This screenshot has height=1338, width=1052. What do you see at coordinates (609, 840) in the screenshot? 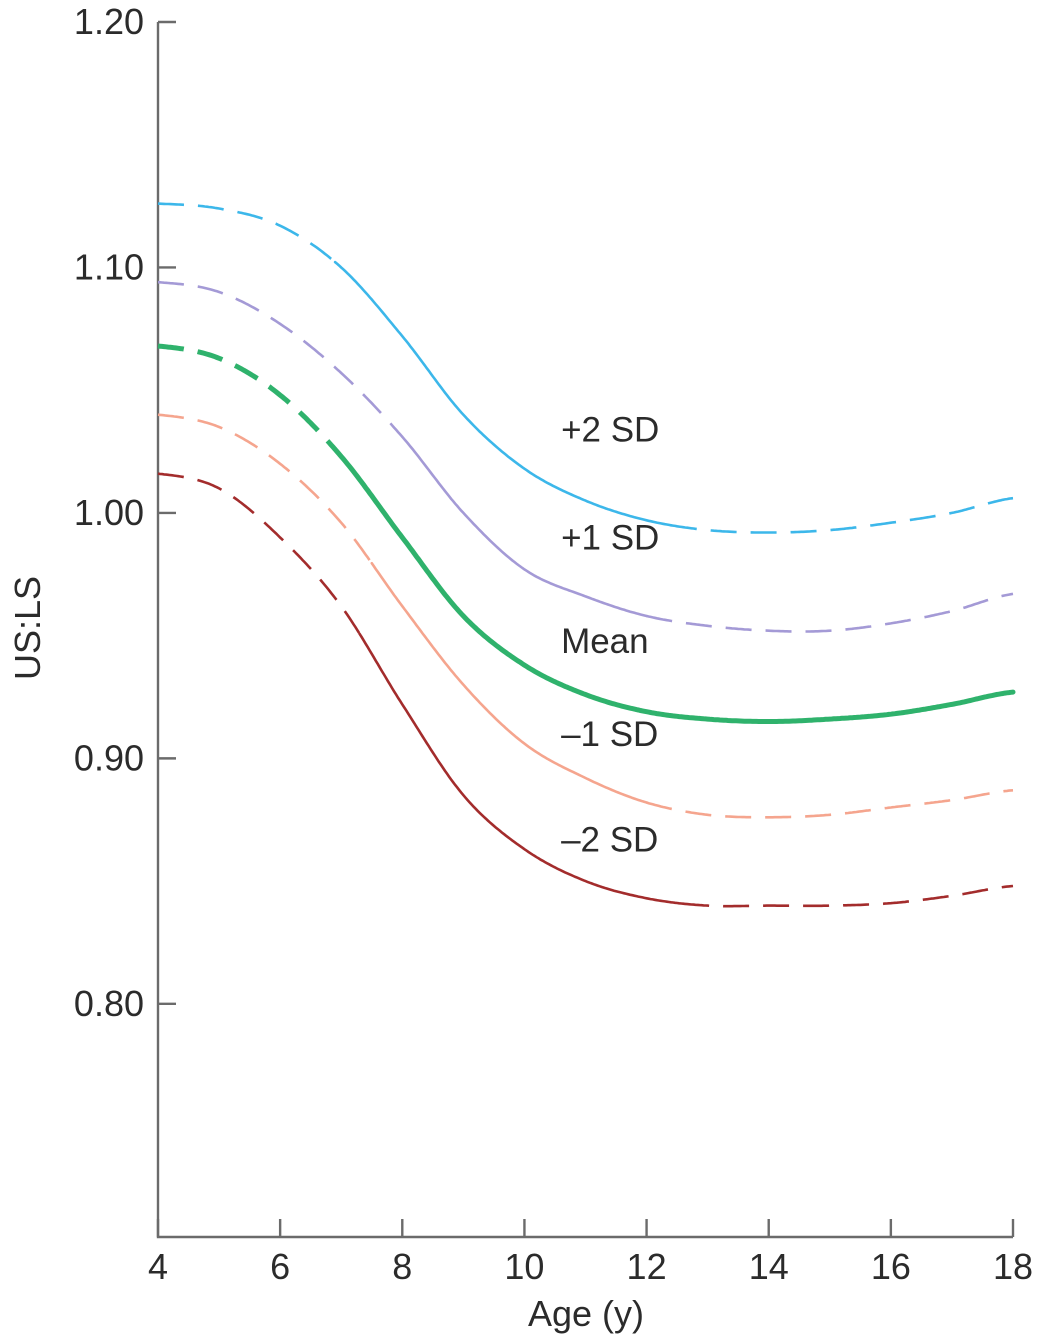
I see `series-label: –2 SD` at bounding box center [609, 840].